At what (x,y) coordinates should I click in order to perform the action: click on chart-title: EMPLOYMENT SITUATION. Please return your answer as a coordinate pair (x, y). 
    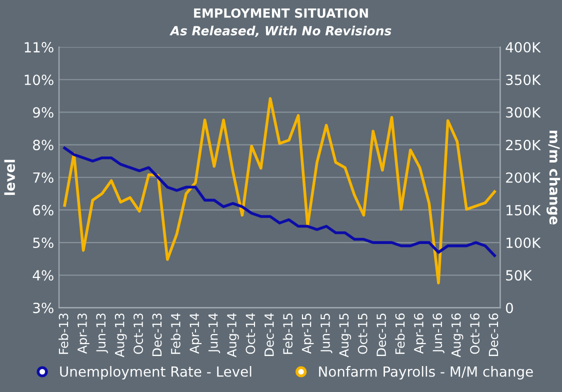
    Looking at the image, I should click on (281, 13).